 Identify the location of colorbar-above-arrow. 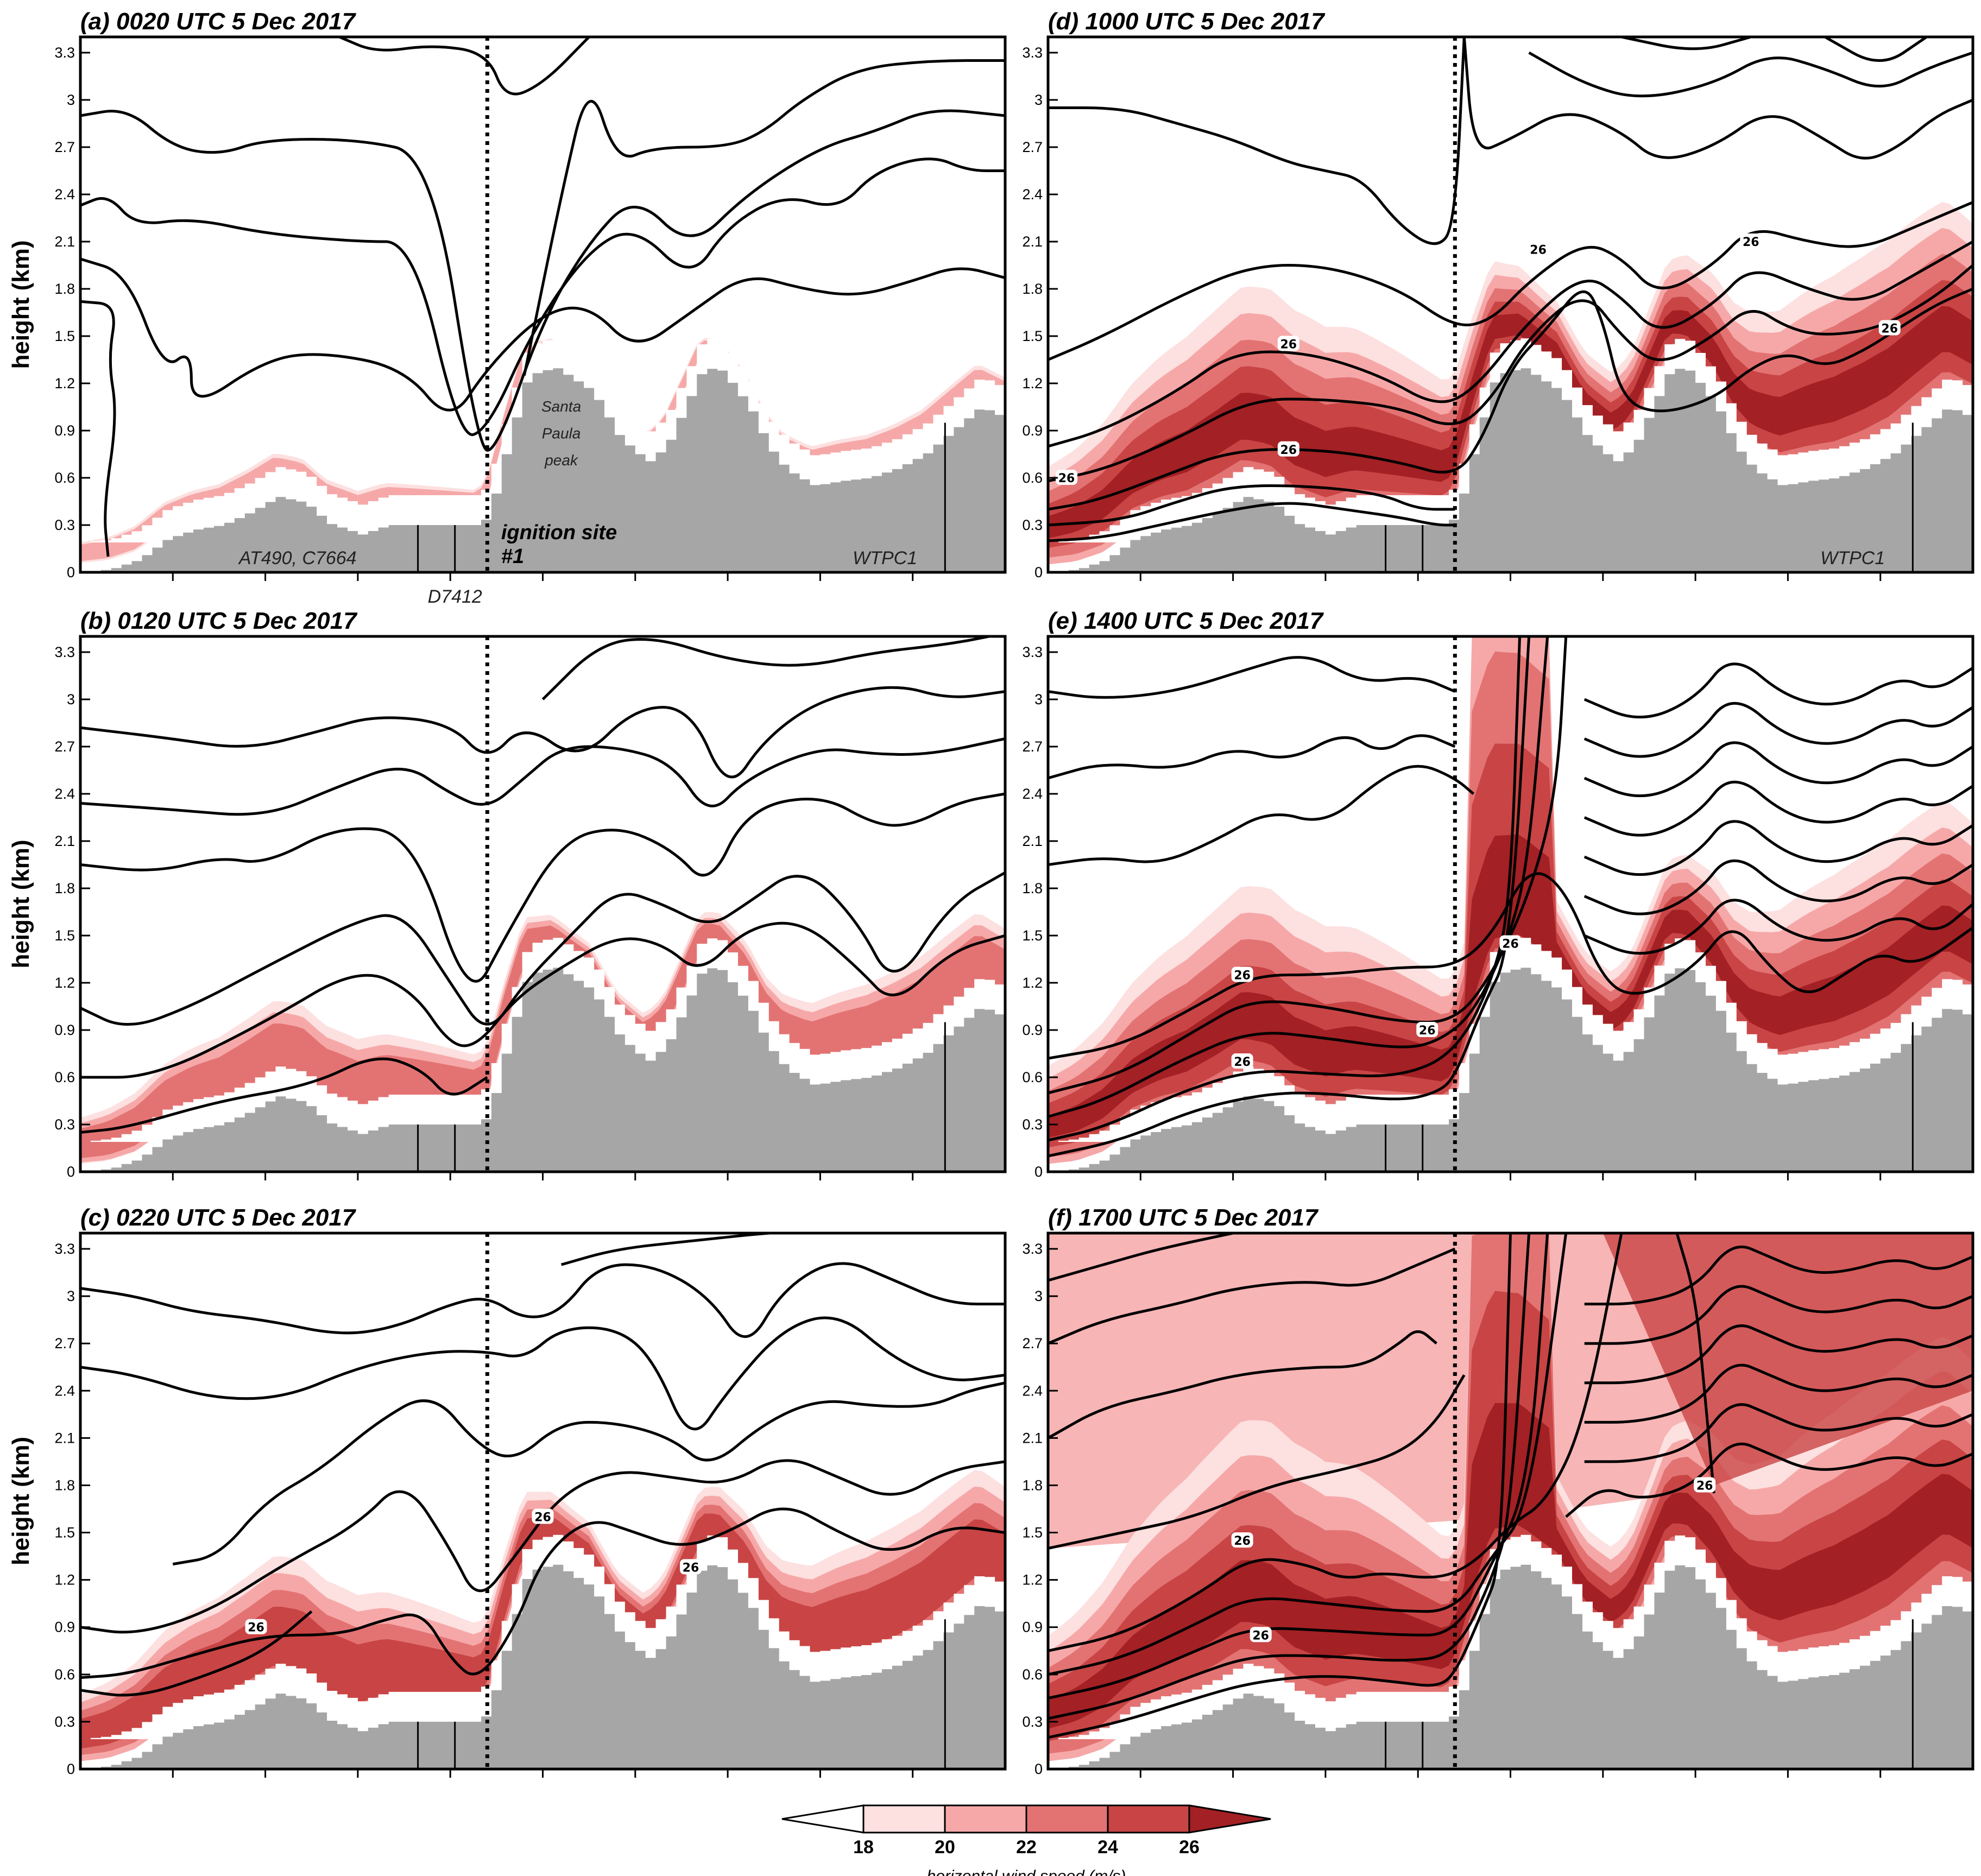
(1229, 1819).